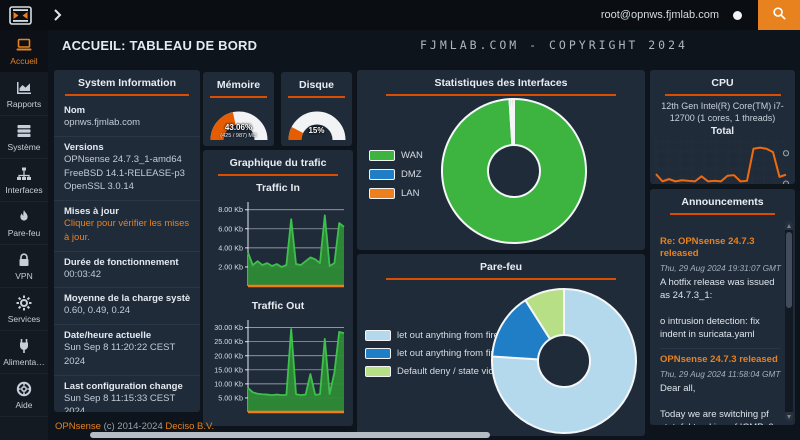 This screenshot has width=800, height=440. I want to click on interfaces-legend: WAN DMZ LAN, so click(396, 174).